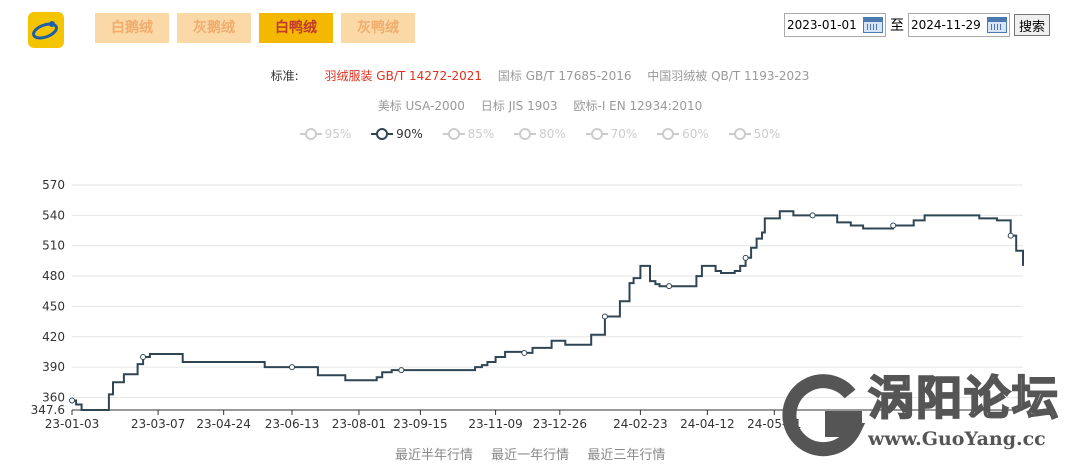 This screenshot has width=1080, height=470. I want to click on chart-legend: 95% 90% 85% 80% 70% 60% 50%, so click(540, 135).